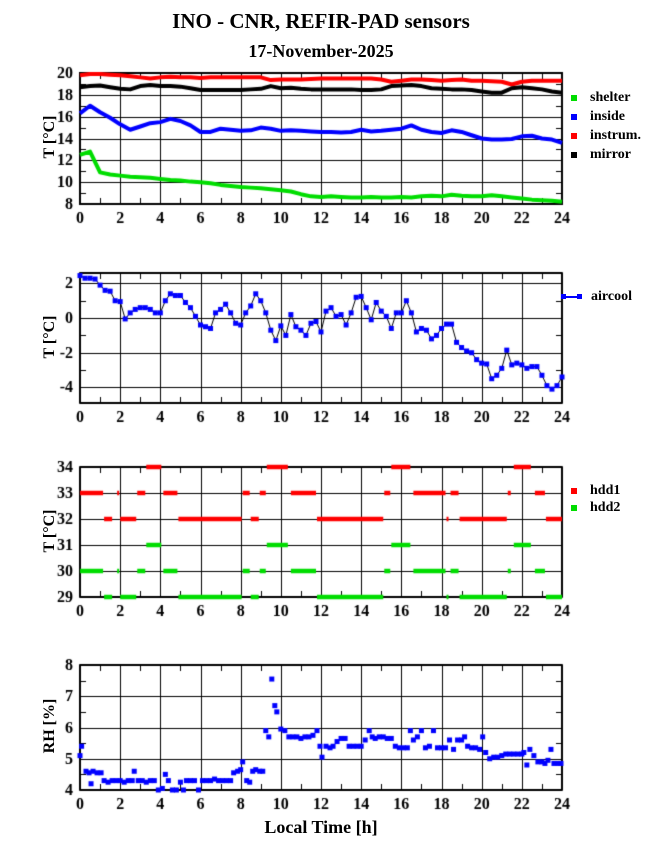 Image resolution: width=655 pixels, height=860 pixels. Describe the element at coordinates (605, 490) in the screenshot. I see `legend-label-hdd1: hdd1` at that location.